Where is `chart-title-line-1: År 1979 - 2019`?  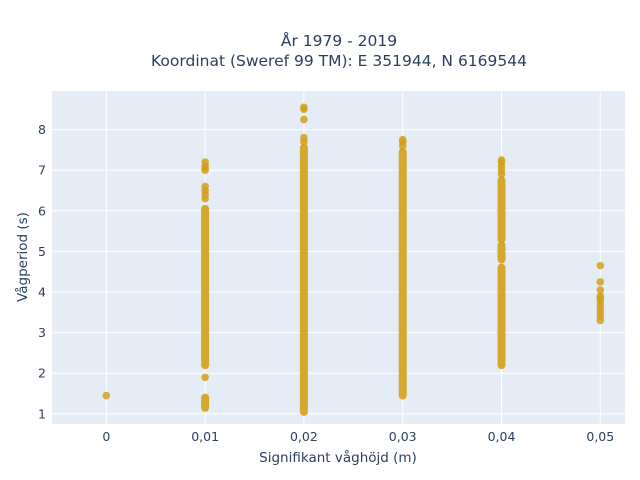 chart-title-line-1: År 1979 - 2019 is located at coordinates (339, 40).